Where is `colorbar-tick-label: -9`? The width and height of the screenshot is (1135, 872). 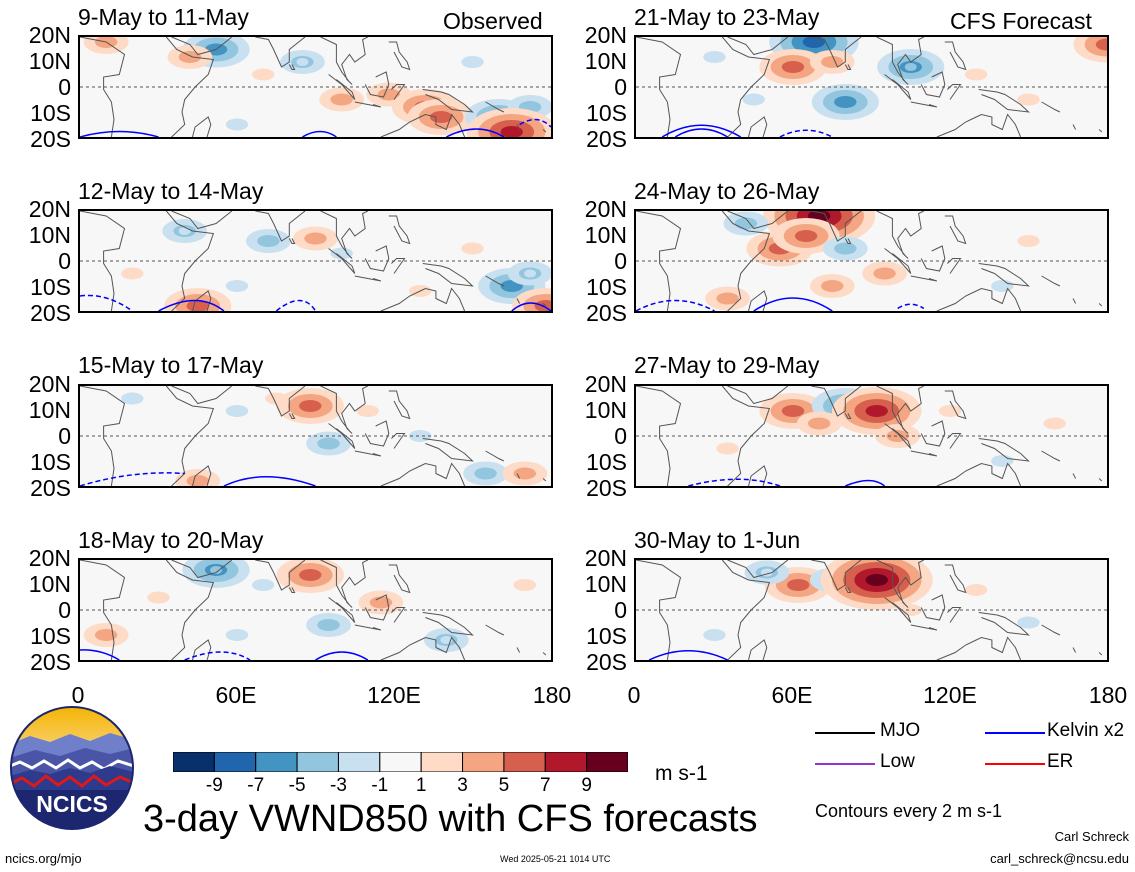
colorbar-tick-label: -9 is located at coordinates (214, 785).